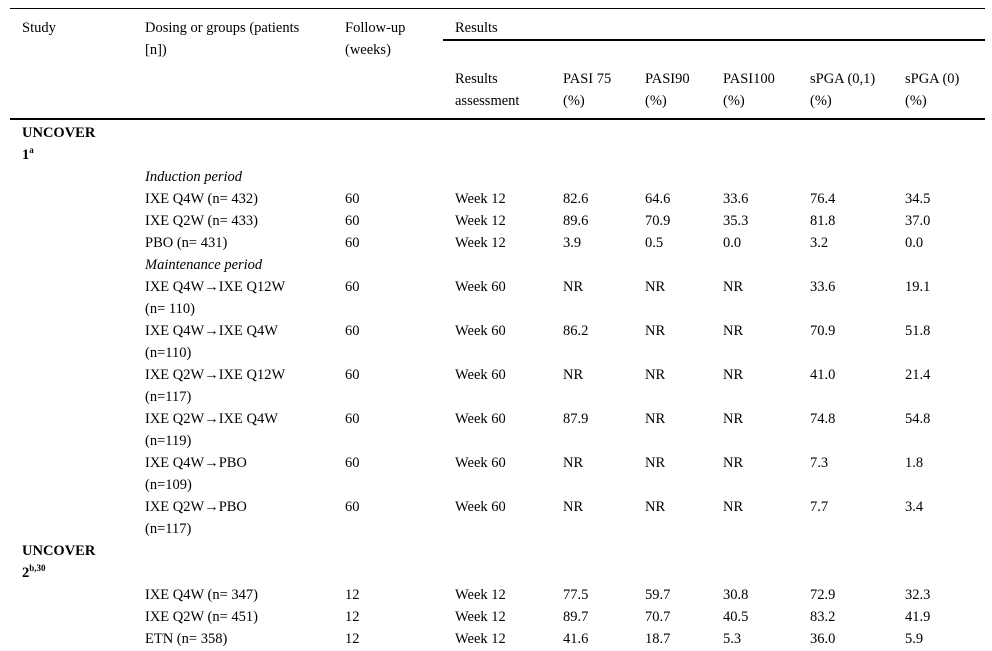  I want to click on dosing-cell: ETN (n= 358), so click(186, 639).